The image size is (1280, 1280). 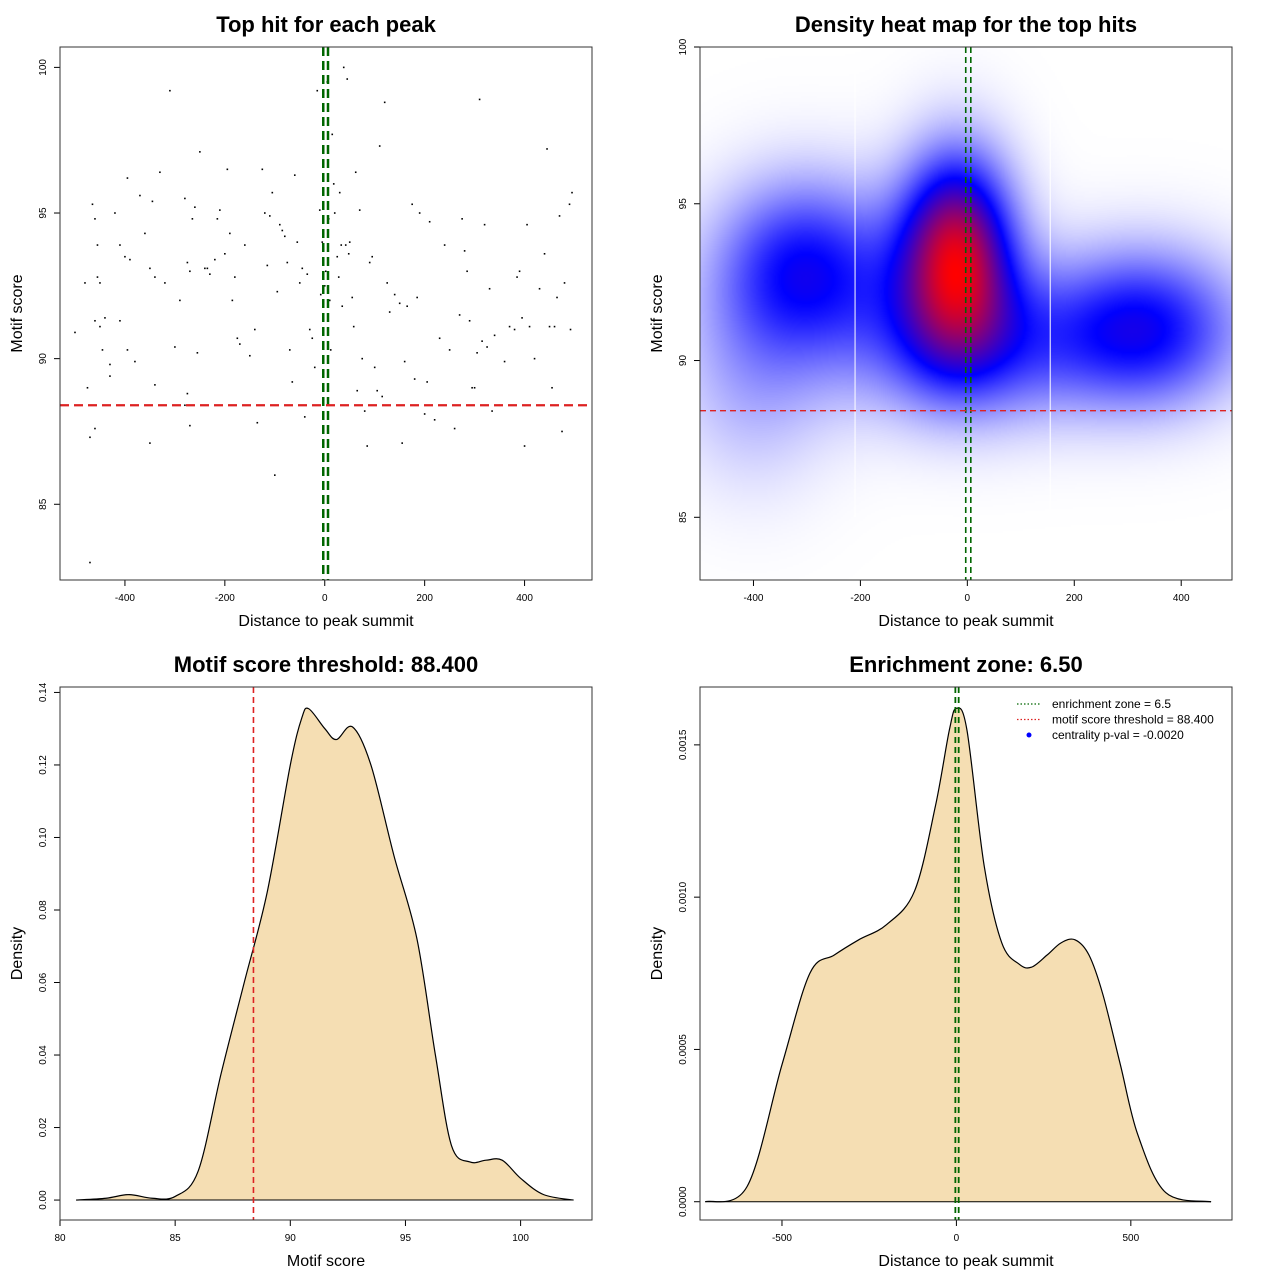 I want to click on y-tick-label: 0.0015, so click(x=683, y=744).